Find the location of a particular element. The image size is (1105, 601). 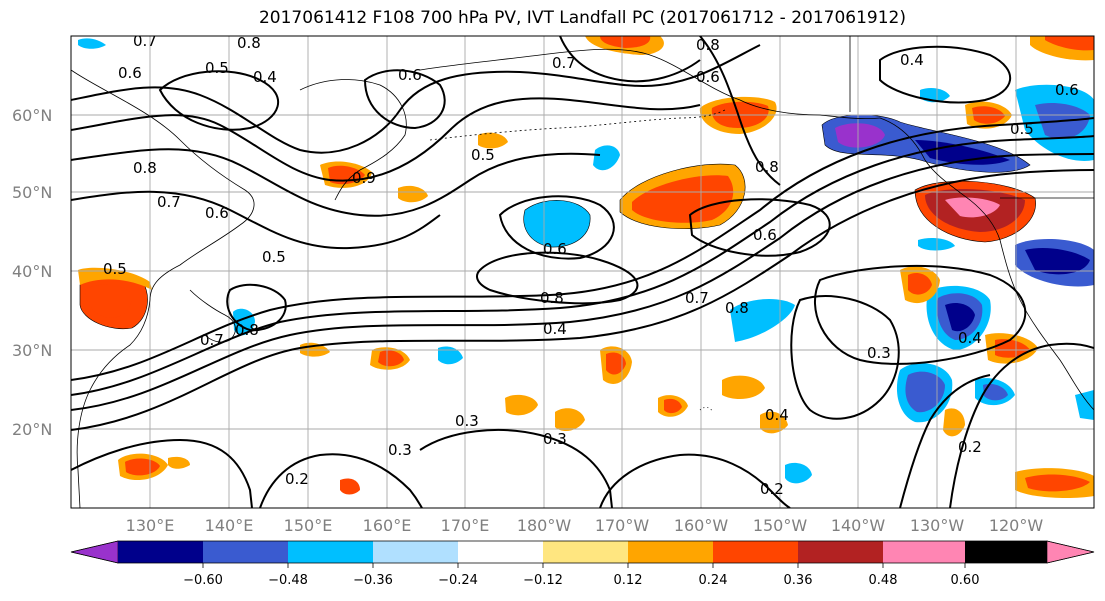

colorbar-tick-label: −0.12 is located at coordinates (543, 580).